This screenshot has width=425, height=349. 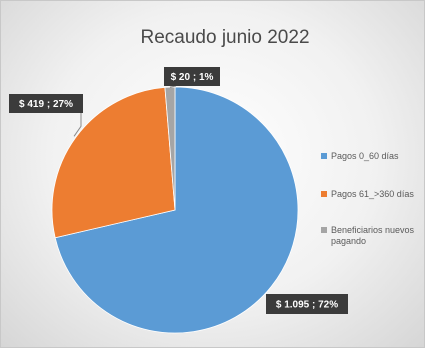 I want to click on chart-title: Recaudo junio 2022, so click(x=224, y=37).